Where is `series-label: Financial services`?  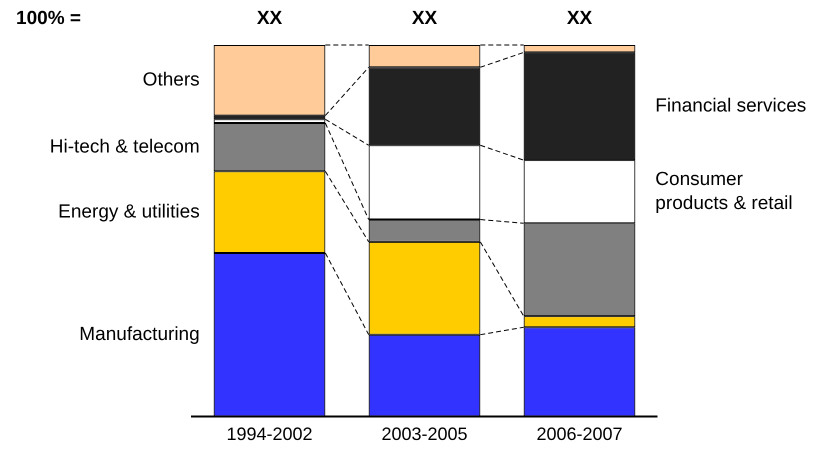
series-label: Financial services is located at coordinates (730, 106).